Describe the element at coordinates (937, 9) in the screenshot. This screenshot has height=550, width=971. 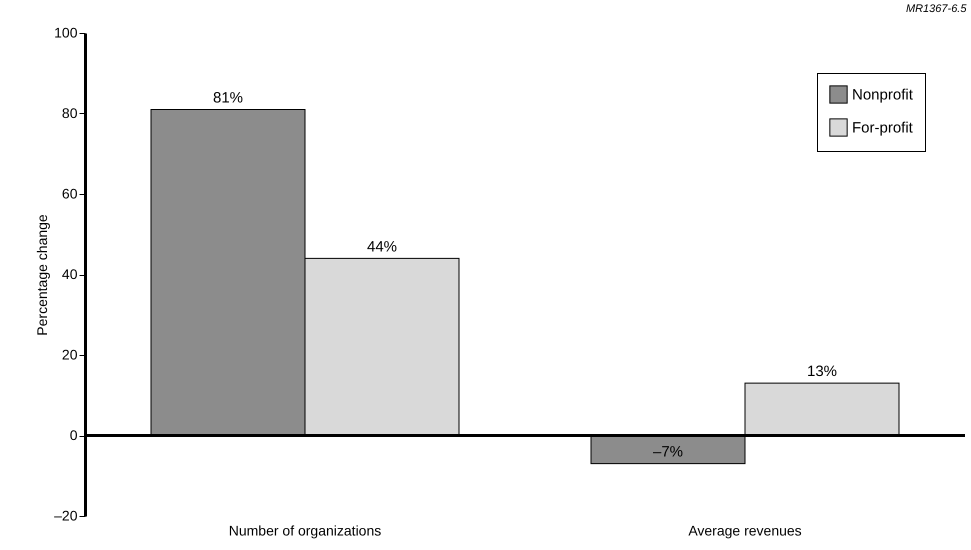
I see `text: MR1367-6.5` at that location.